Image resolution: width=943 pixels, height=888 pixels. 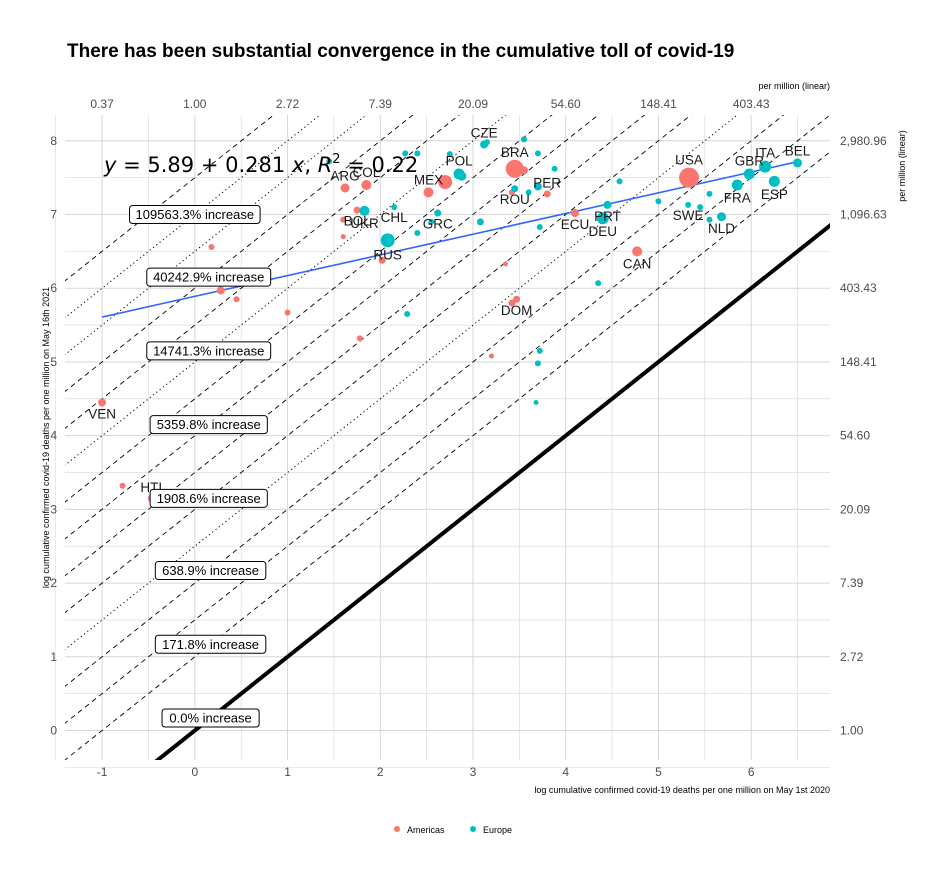 What do you see at coordinates (194, 772) in the screenshot?
I see `x-tick-label: 0` at bounding box center [194, 772].